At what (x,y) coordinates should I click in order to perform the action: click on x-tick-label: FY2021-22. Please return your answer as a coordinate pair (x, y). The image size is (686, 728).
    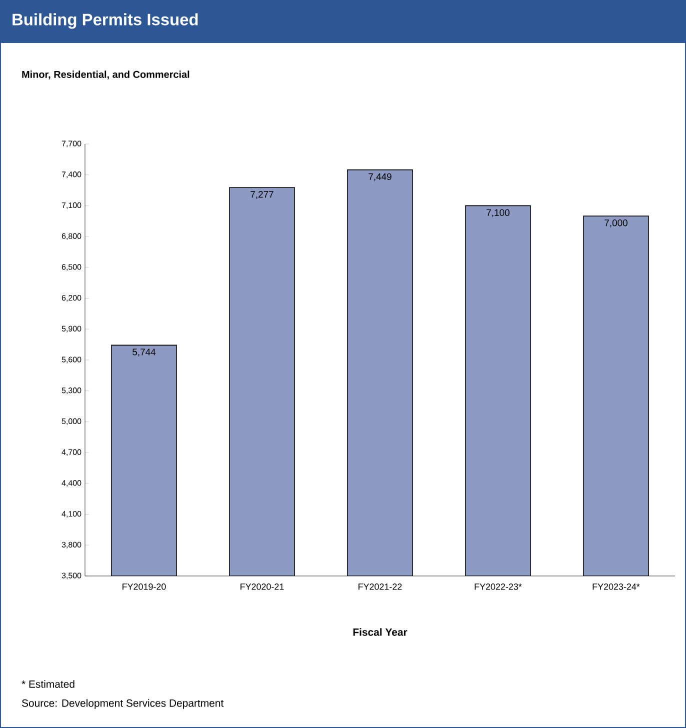
    Looking at the image, I should click on (380, 587).